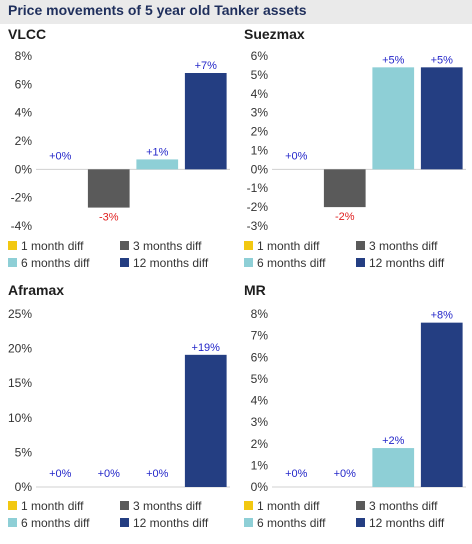  Describe the element at coordinates (442, 316) in the screenshot. I see `data-label: +8%` at that location.